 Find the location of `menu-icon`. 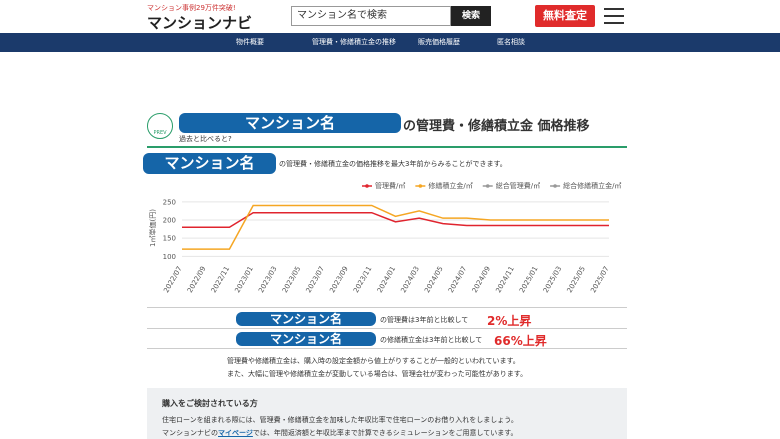

menu-icon is located at coordinates (614, 16).